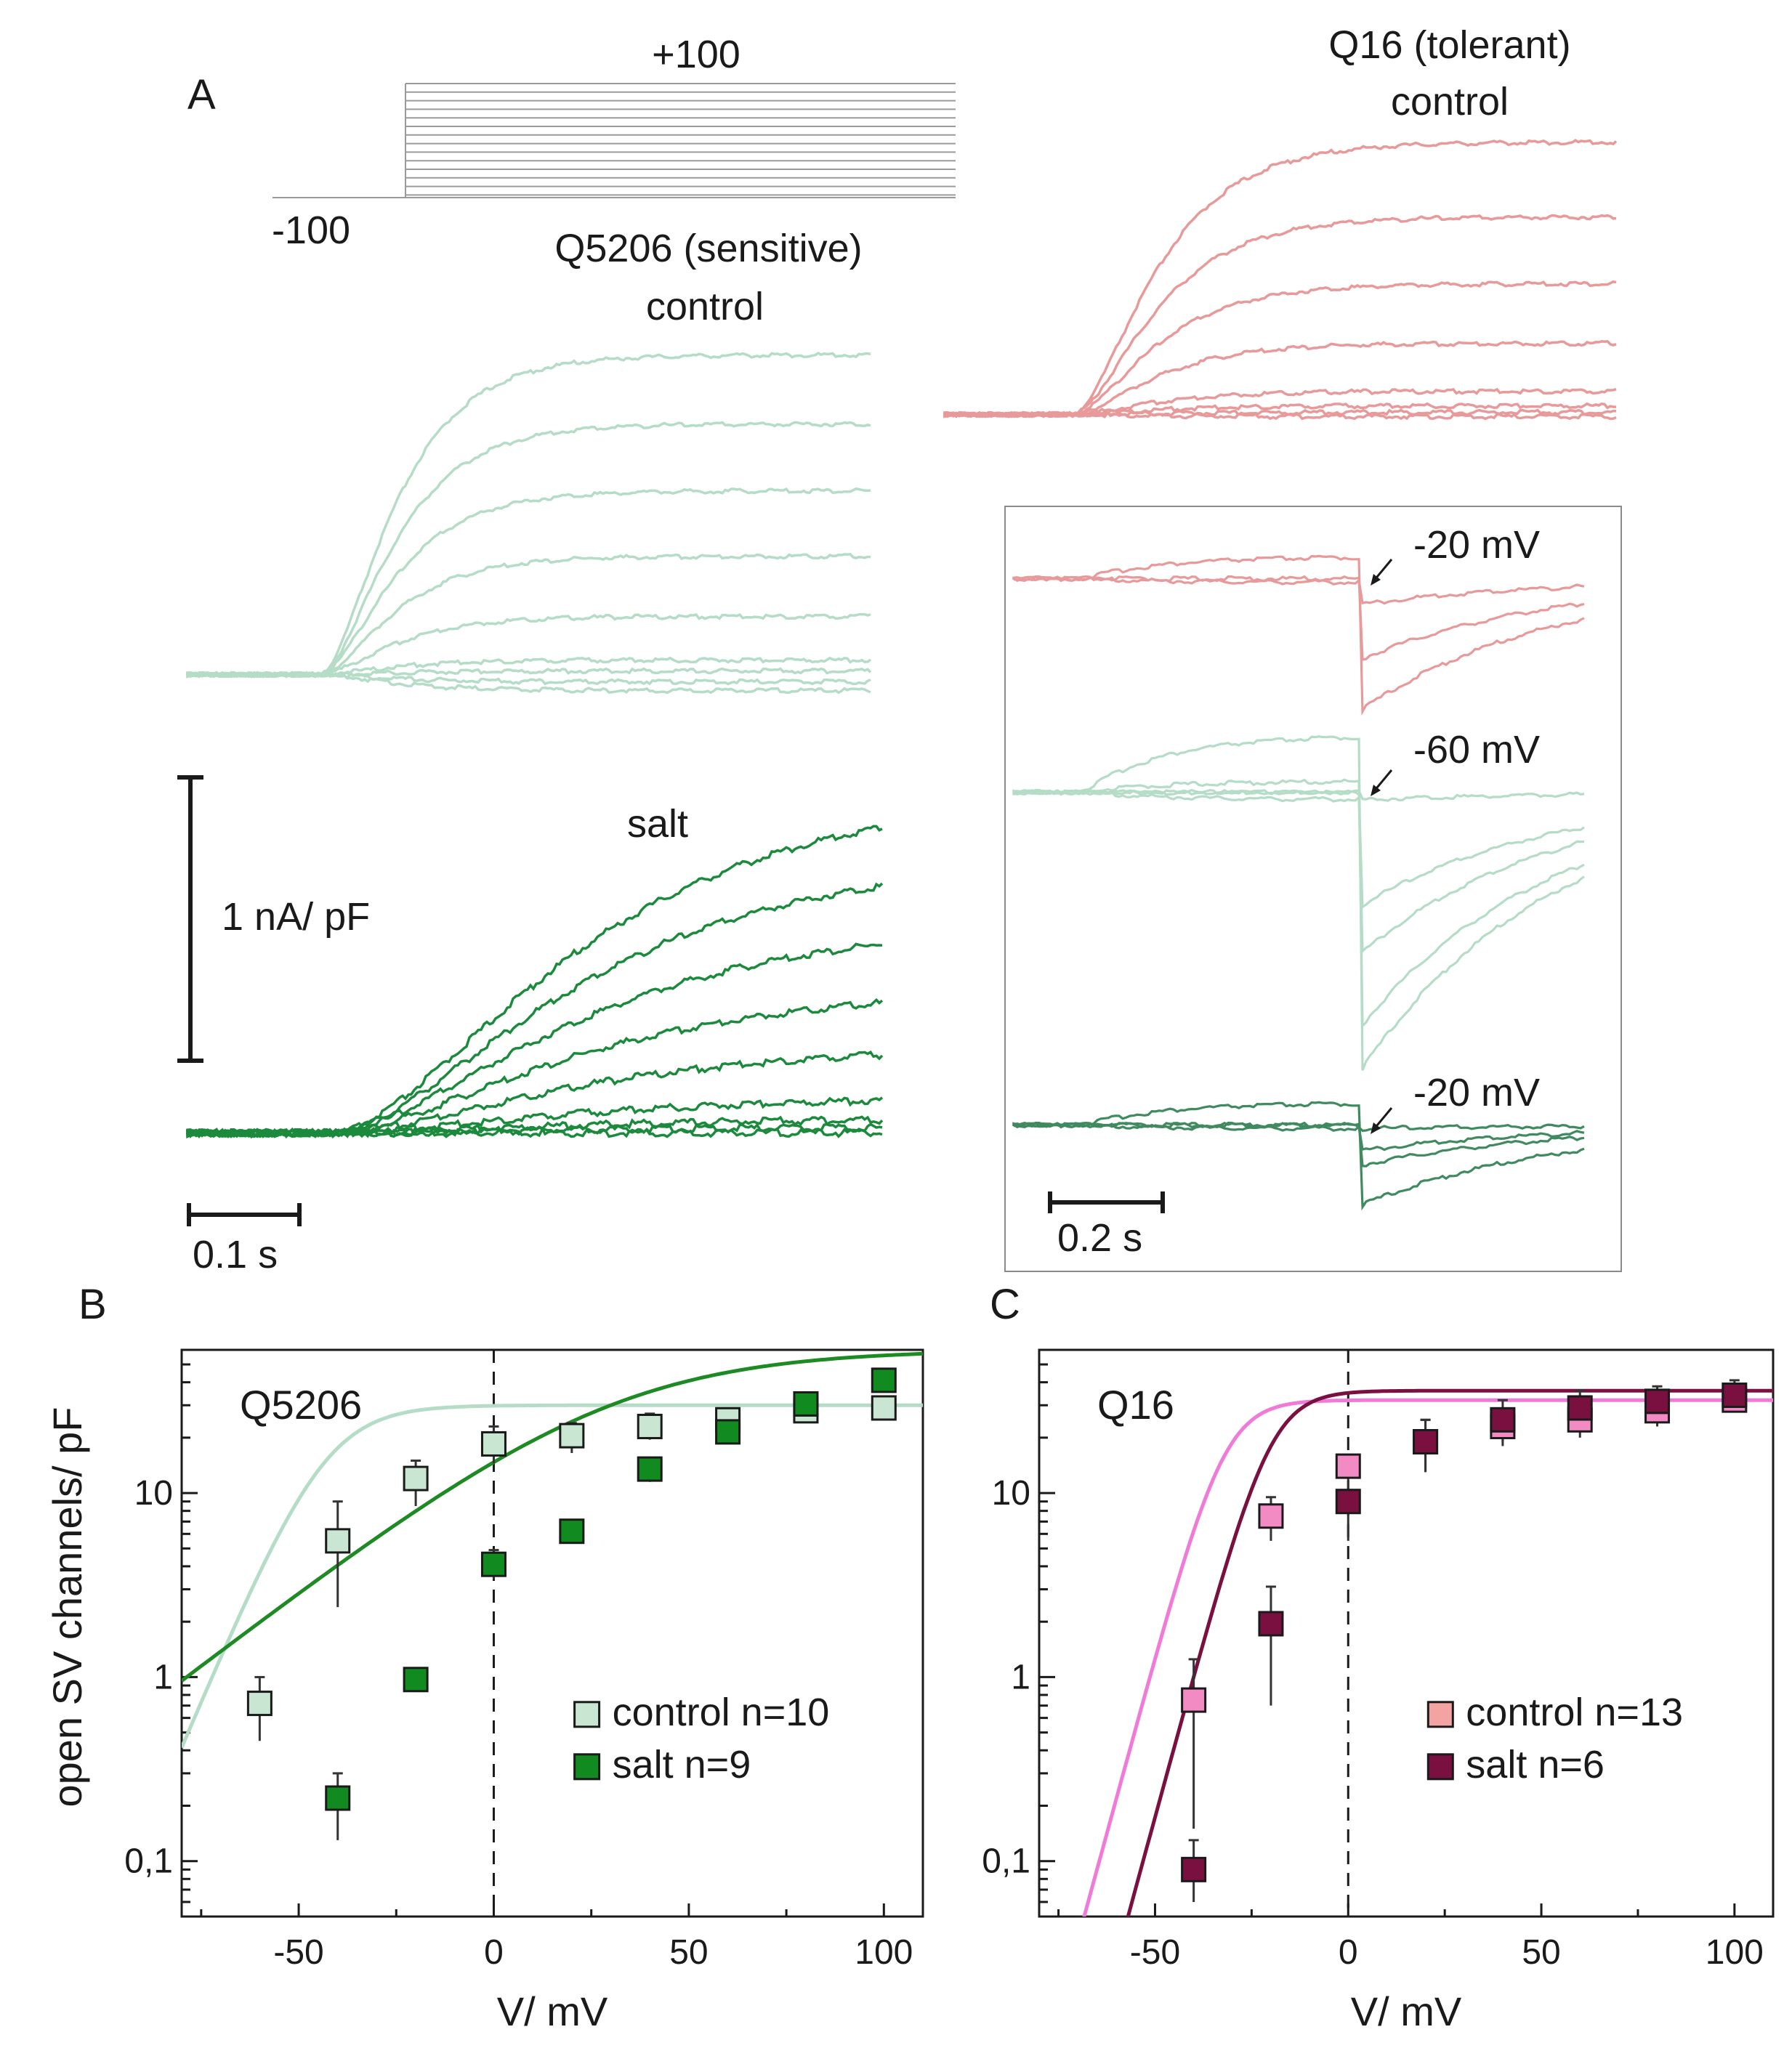 This screenshot has height=2072, width=1792. What do you see at coordinates (1476, 1092) in the screenshot?
I see `inset-label-bottom: -20 mV` at bounding box center [1476, 1092].